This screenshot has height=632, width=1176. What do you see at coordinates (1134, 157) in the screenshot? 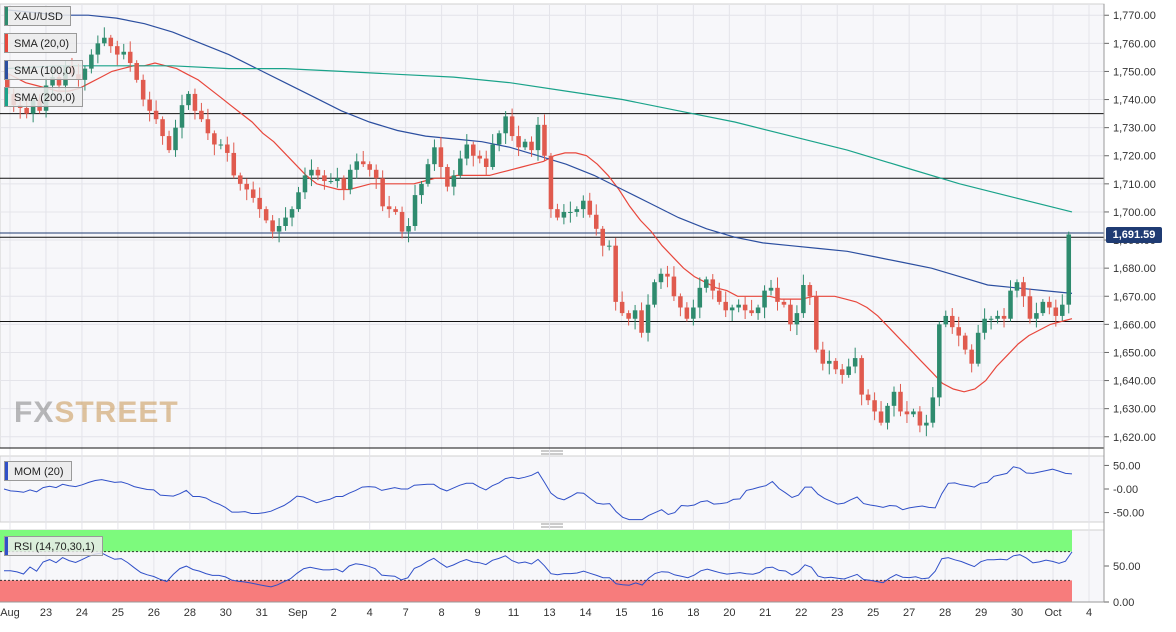
I see `y-tick-label: 1,720.00` at bounding box center [1134, 157].